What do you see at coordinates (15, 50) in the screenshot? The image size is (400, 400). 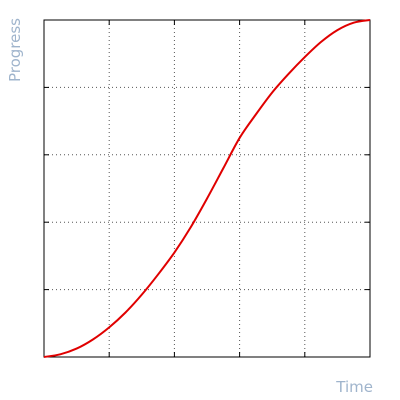 I see `y-axis-label: Progress` at bounding box center [15, 50].